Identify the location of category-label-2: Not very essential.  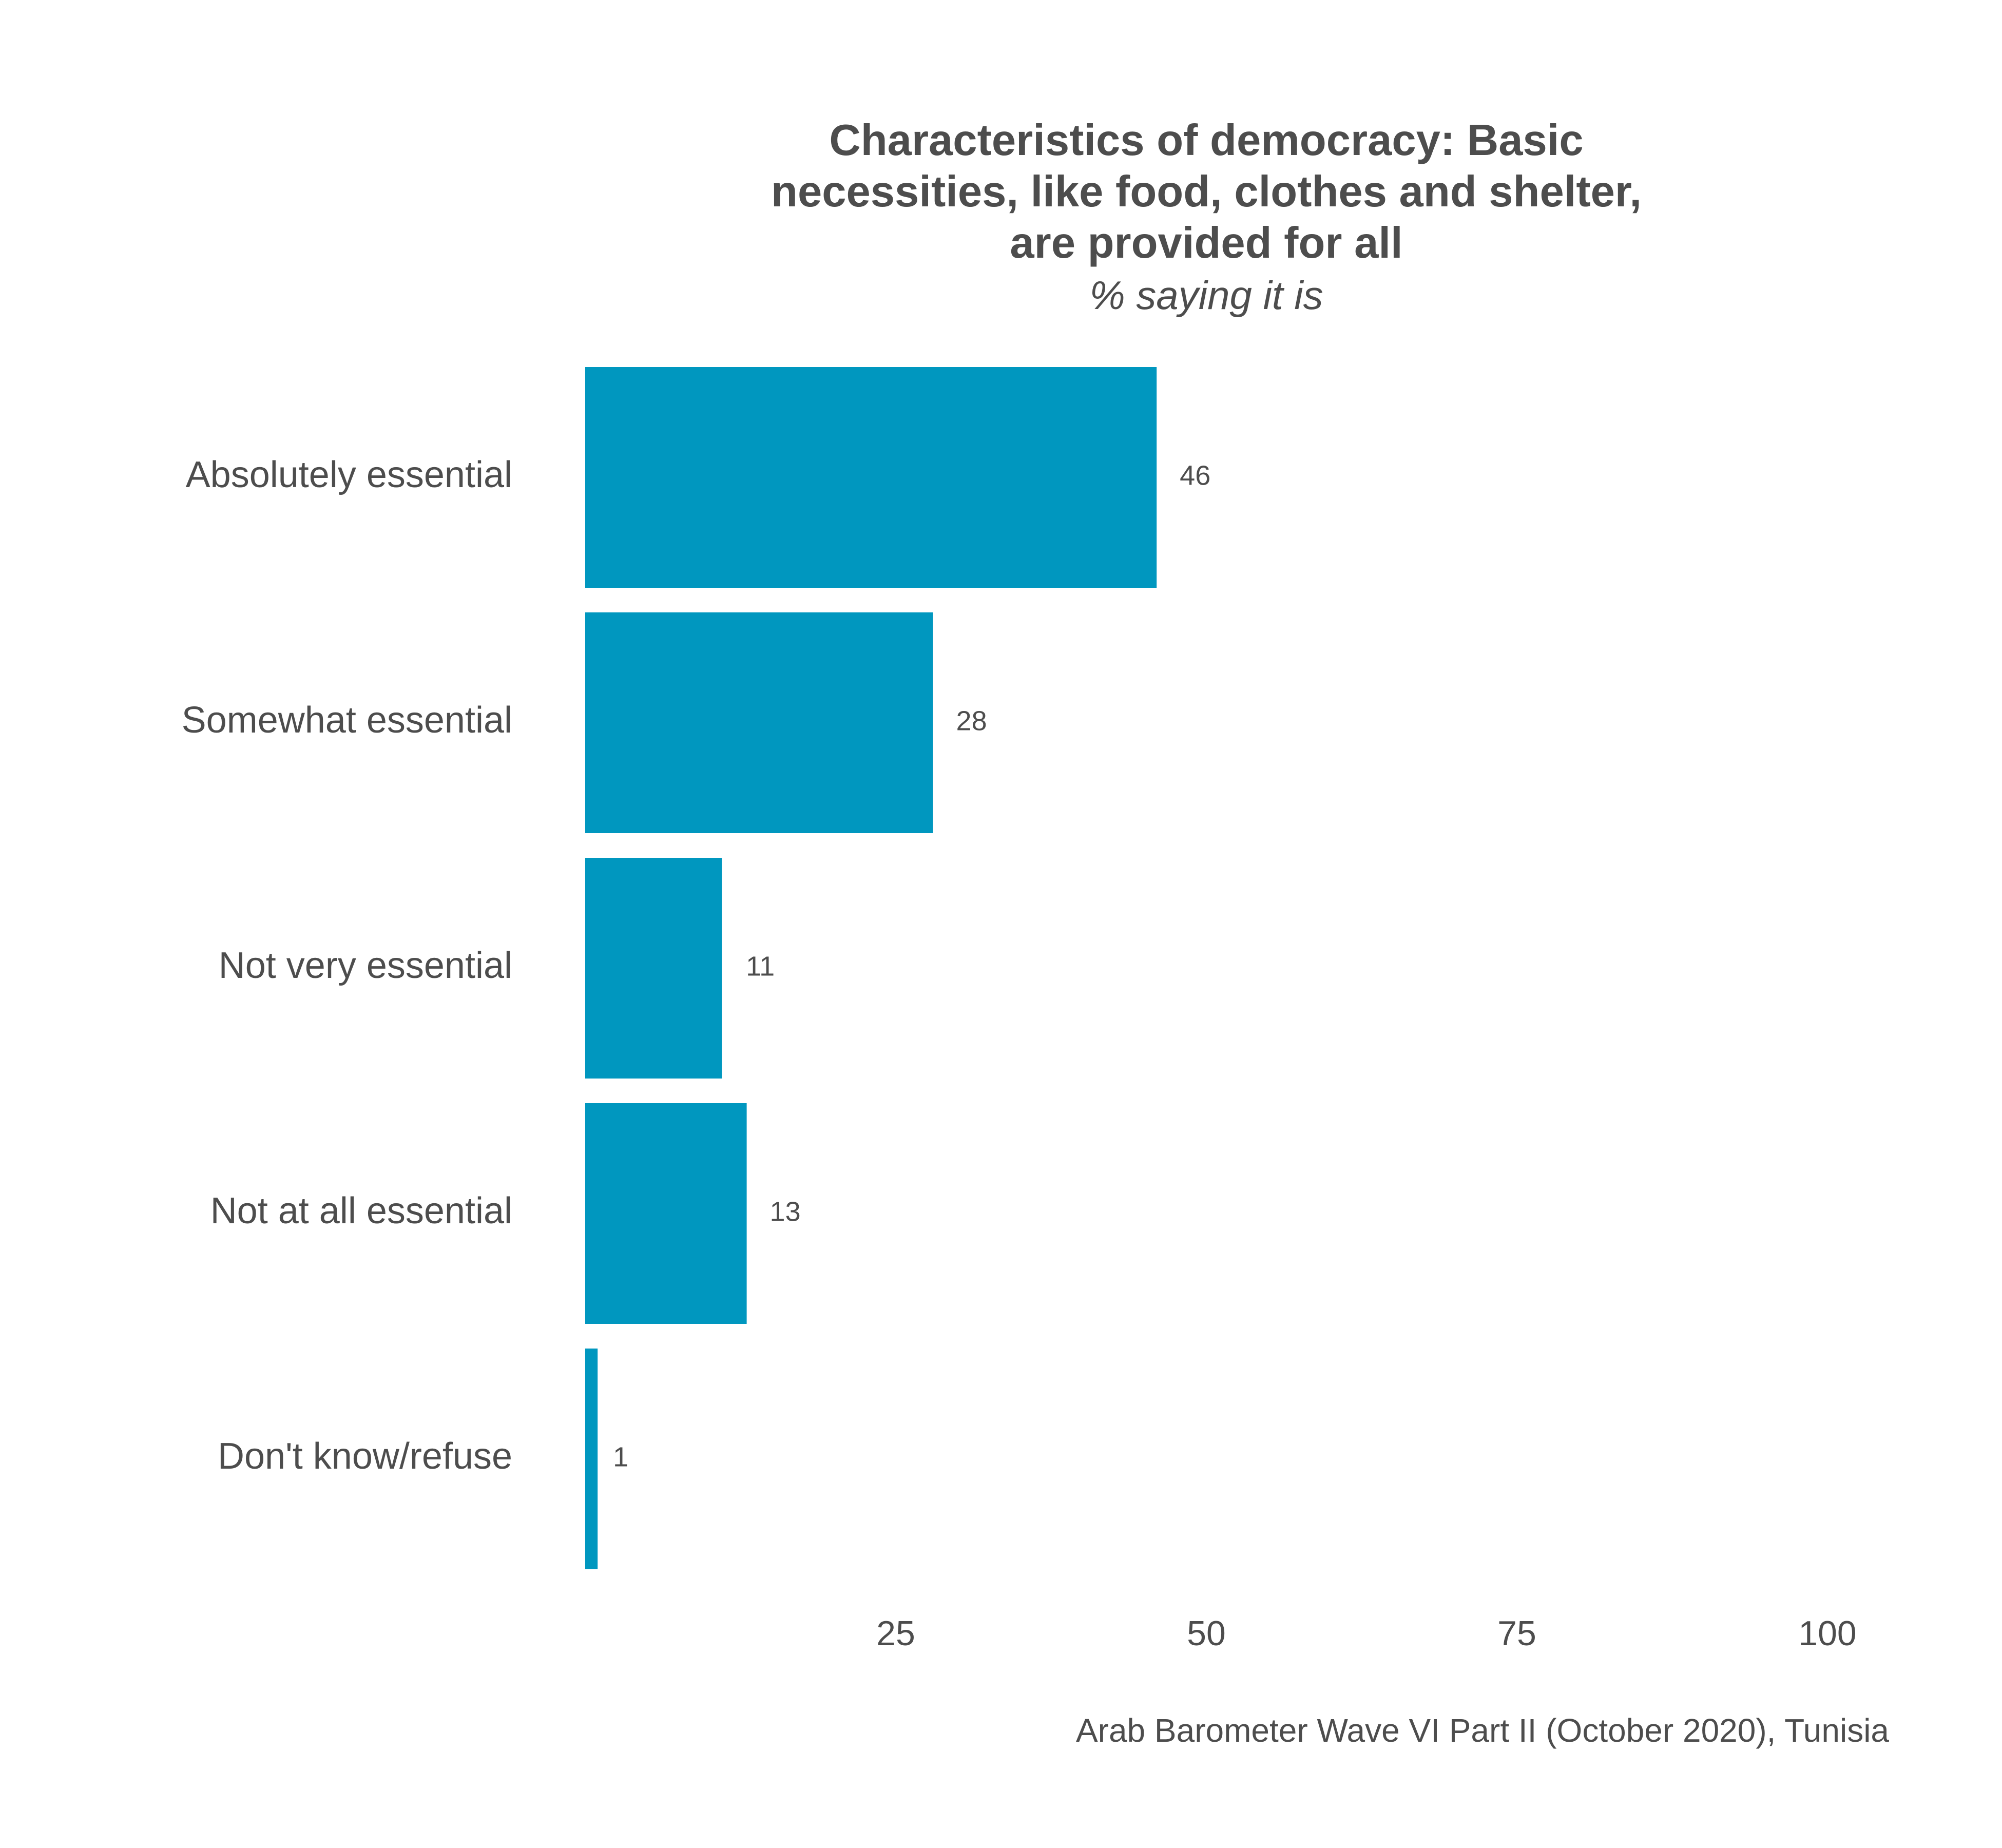
(365, 965).